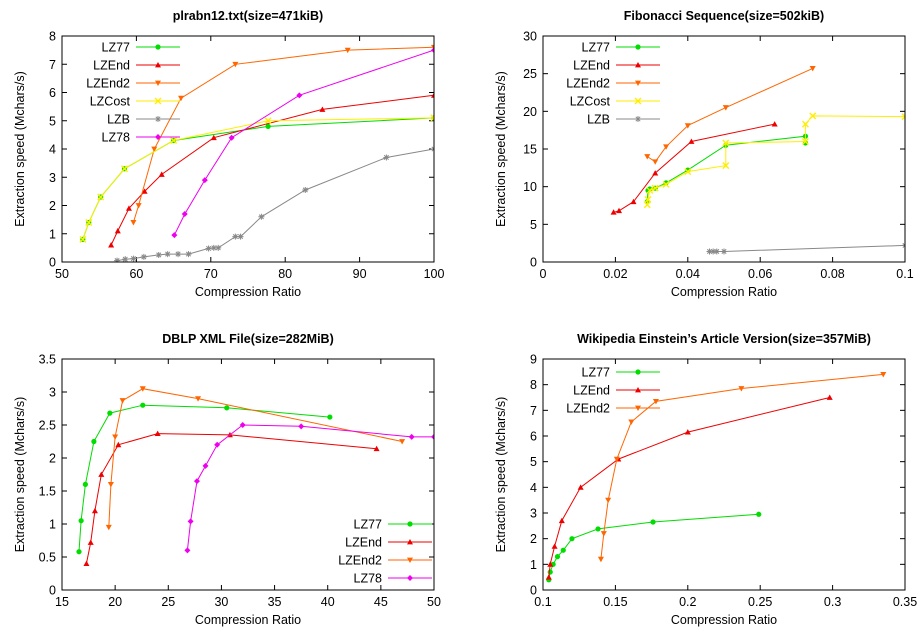 This screenshot has height=641, width=922. I want to click on y-tick-label: 7, so click(533, 411).